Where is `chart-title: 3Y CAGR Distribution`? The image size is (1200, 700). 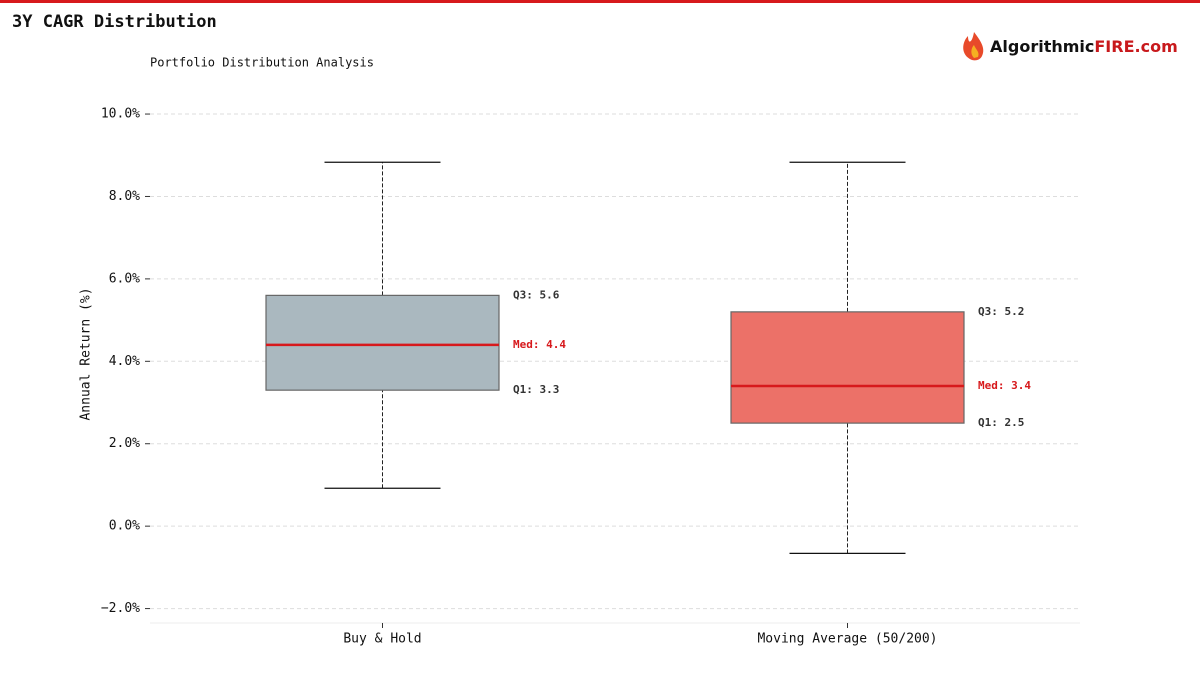
chart-title: 3Y CAGR Distribution is located at coordinates (114, 22).